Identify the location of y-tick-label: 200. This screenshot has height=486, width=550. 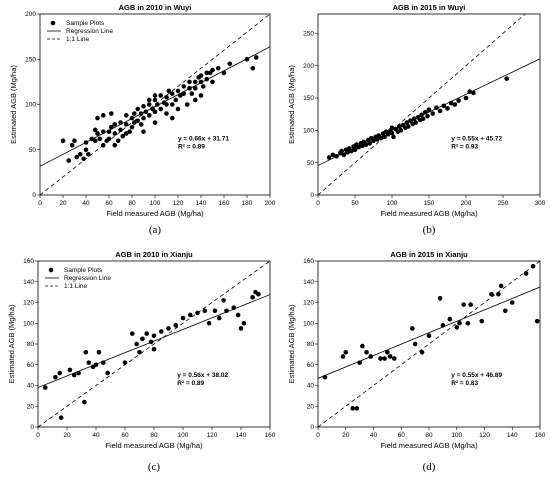
(308, 66).